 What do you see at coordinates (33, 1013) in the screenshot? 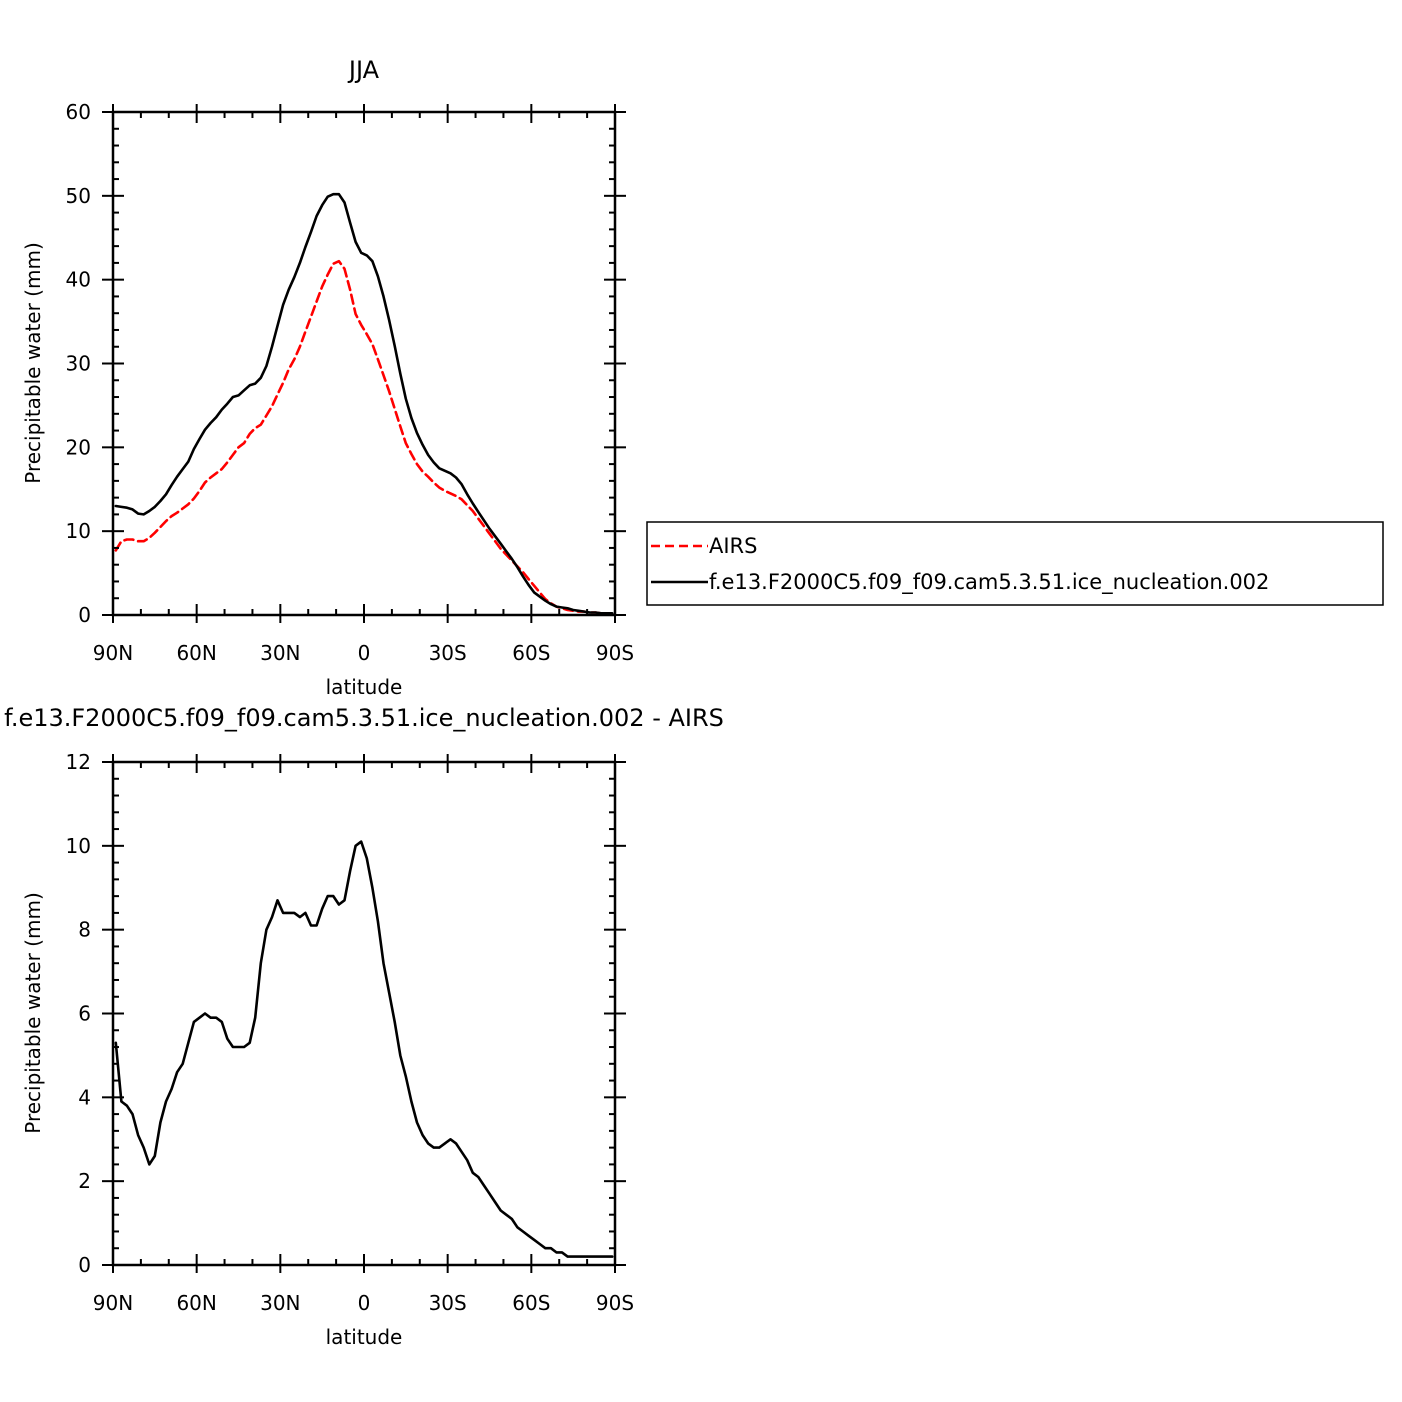
I see `bottom-chart-ylabel: Precipitable water (mm)` at bounding box center [33, 1013].